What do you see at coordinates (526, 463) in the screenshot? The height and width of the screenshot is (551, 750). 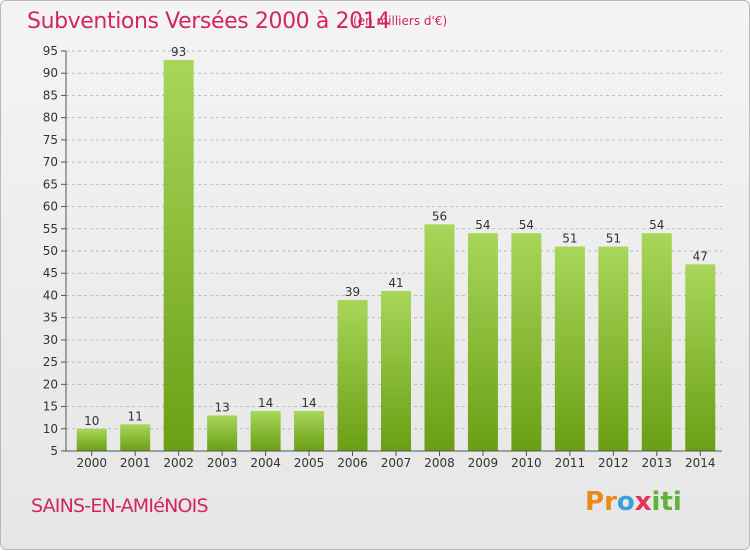 I see `x-tick-label: 2010` at bounding box center [526, 463].